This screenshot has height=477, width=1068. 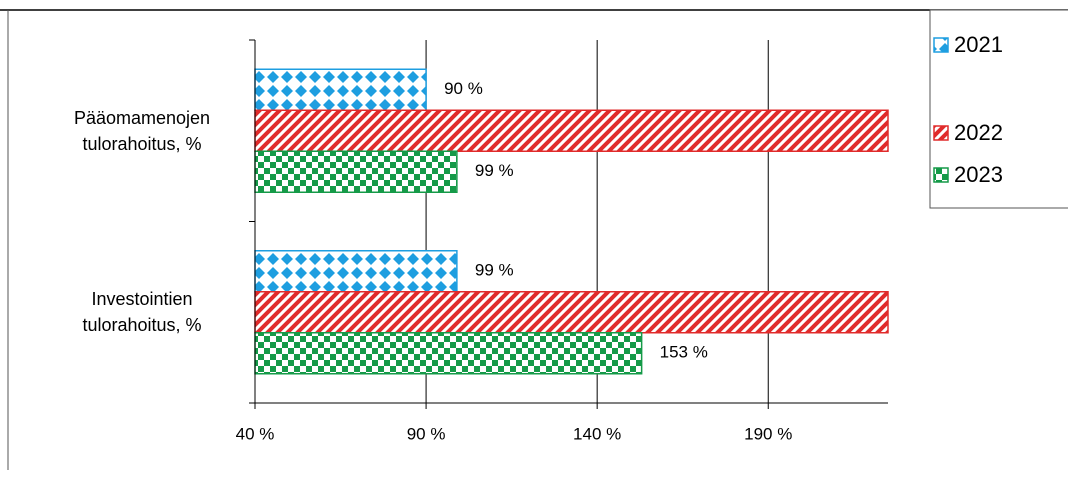 I want to click on x-tick-label: 40 %, so click(x=255, y=433).